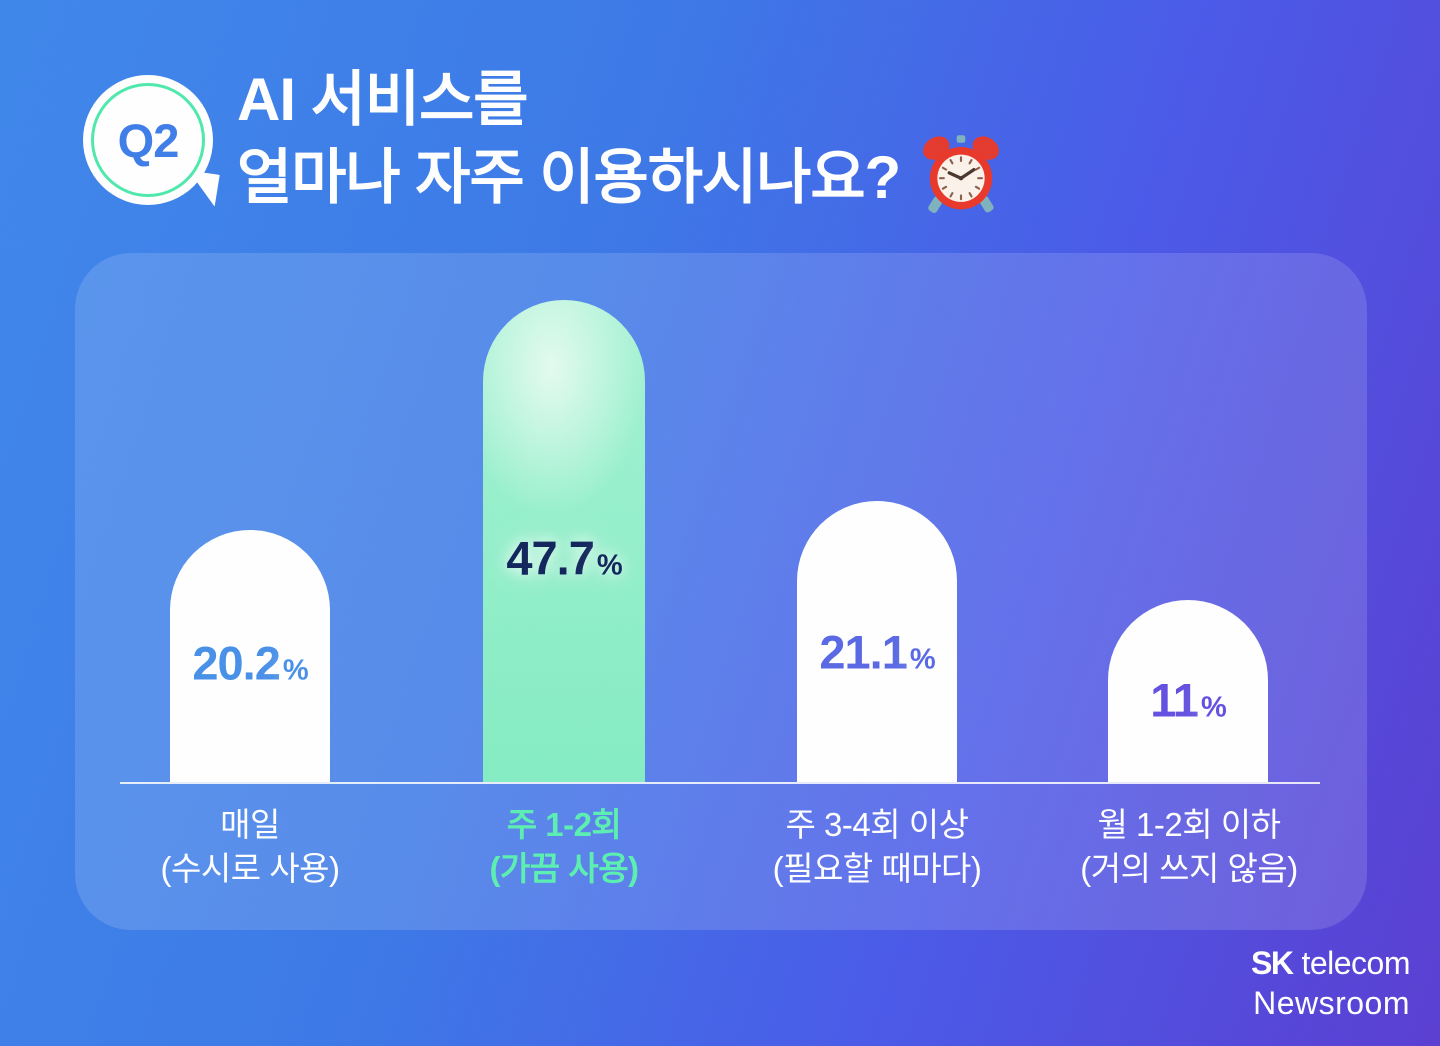  What do you see at coordinates (877, 846) in the screenshot?
I see `category-label-weekly-3-4: 주 3-4회 이상 (필요할 때마다)` at bounding box center [877, 846].